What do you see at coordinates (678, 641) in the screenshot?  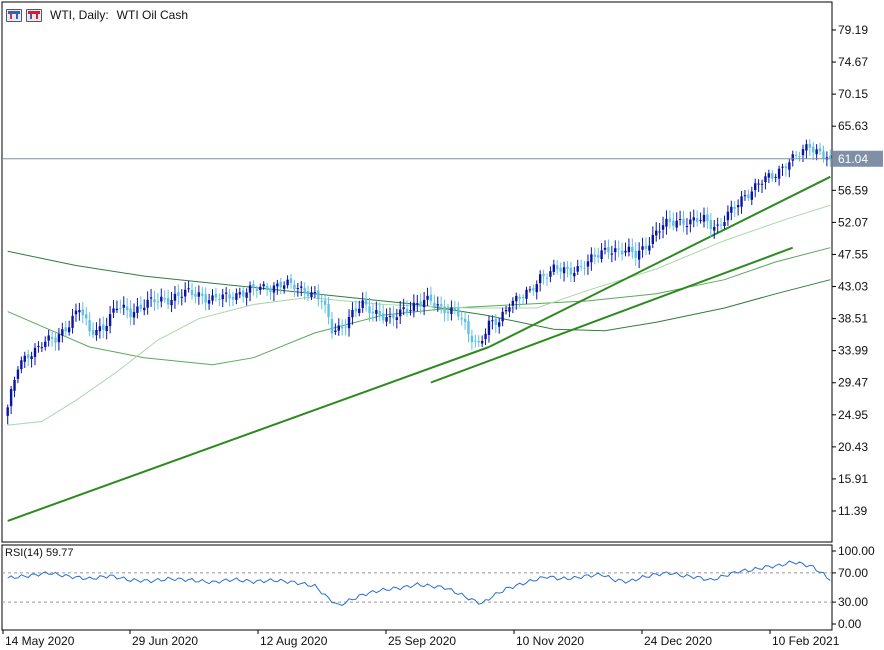 I see `date-tick-label: 24 Dec 2020` at bounding box center [678, 641].